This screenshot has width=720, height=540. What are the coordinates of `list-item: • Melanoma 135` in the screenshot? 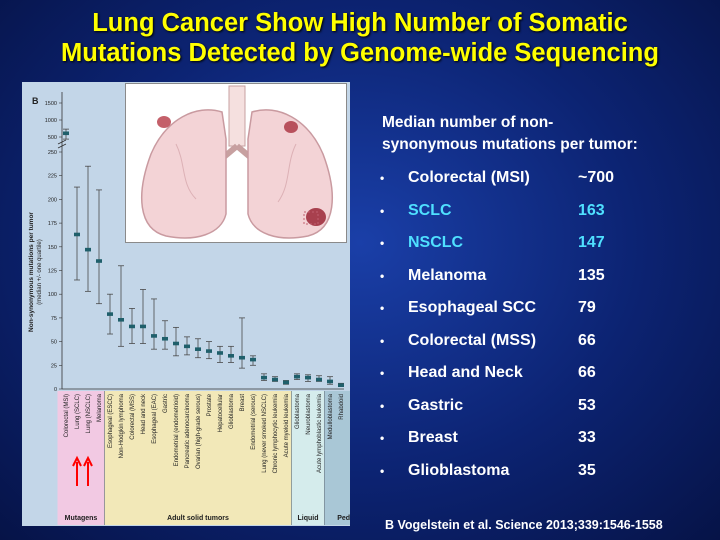 It's located at (540, 276).